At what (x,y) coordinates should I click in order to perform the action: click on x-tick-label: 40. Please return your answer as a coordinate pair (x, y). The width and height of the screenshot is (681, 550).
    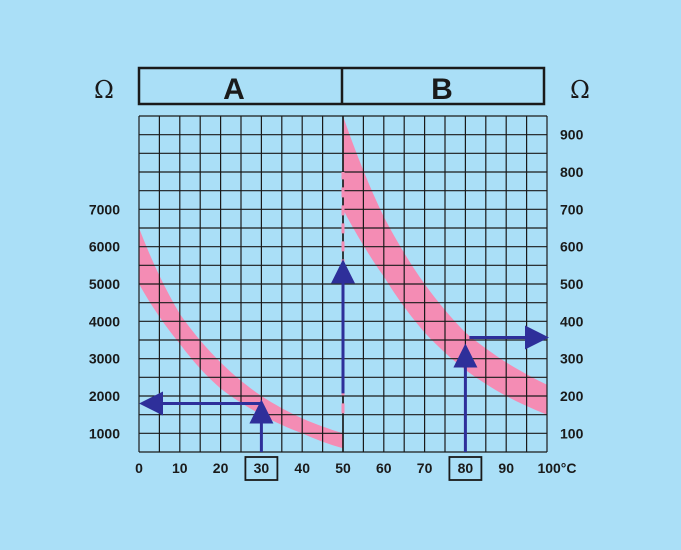
    Looking at the image, I should click on (302, 468).